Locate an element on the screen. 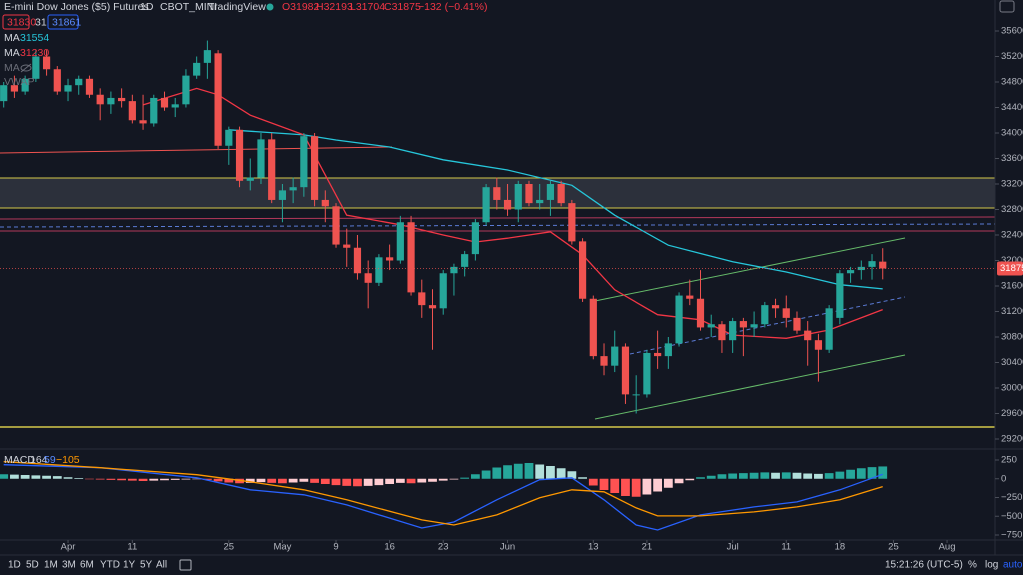 This screenshot has height=575, width=1023. close-value: C31875 is located at coordinates (402, 7).